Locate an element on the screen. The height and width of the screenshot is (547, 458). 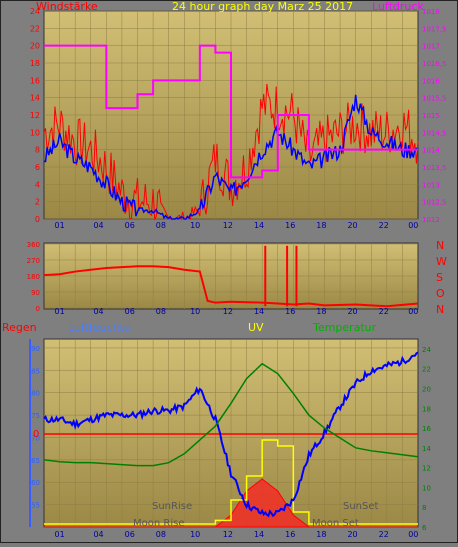
chart-title: 24 hour graph day Marz 25 2017 is located at coordinates (263, 6).